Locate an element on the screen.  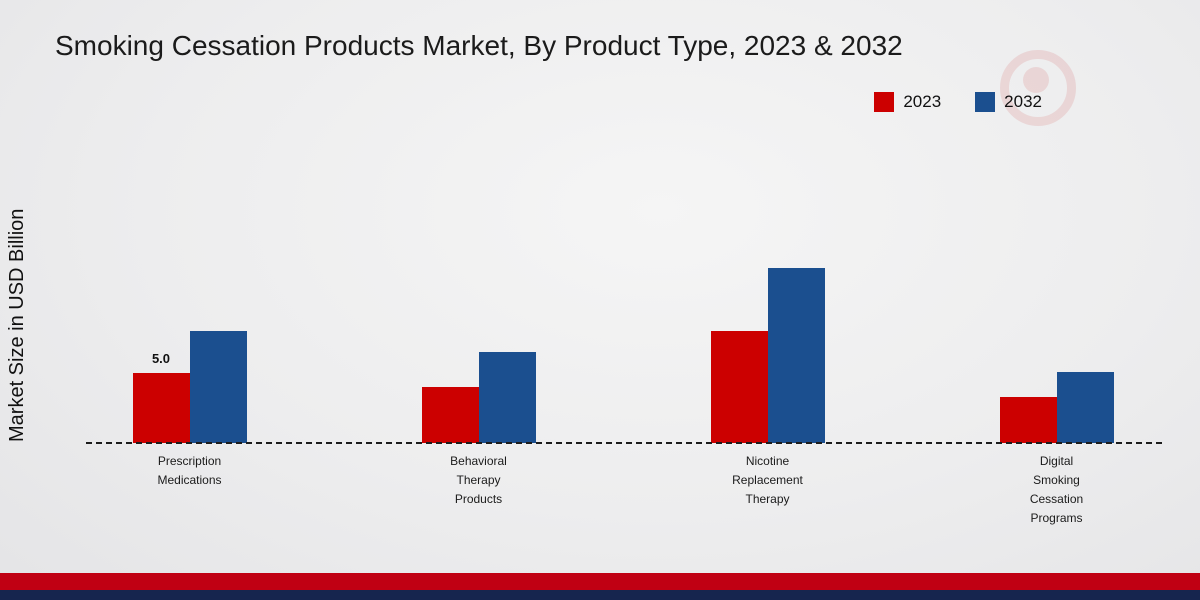
legend-item-2023: 2023 is located at coordinates (907, 102).